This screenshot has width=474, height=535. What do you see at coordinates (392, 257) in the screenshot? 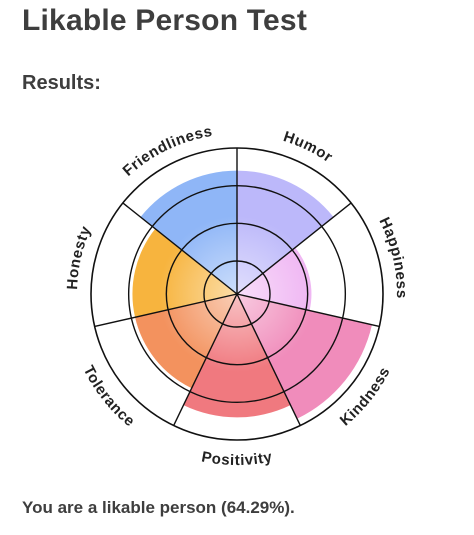
I see `category-label-happiness: Happiness` at bounding box center [392, 257].